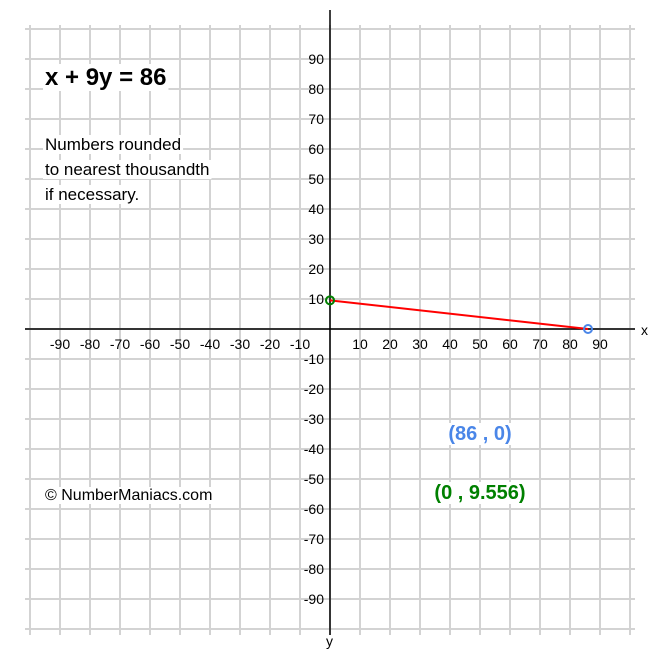  I want to click on note-line-3: if necessary., so click(92, 194).